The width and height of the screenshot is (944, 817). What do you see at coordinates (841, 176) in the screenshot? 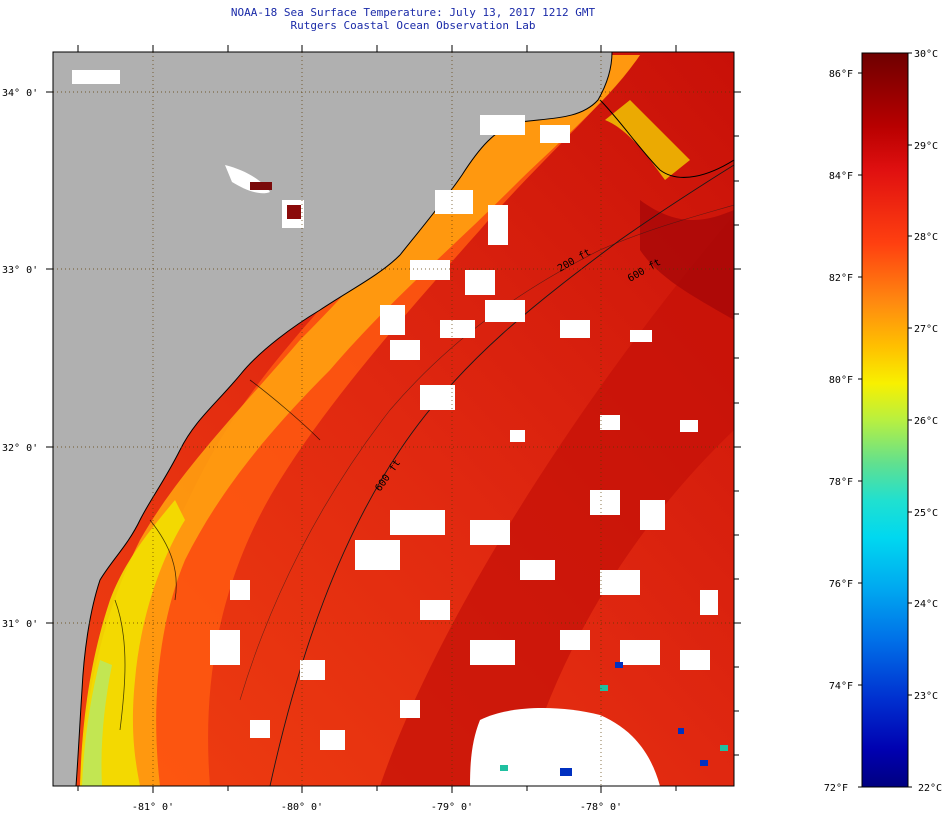
I see `colorbar-f-84: 84°F` at bounding box center [841, 176].